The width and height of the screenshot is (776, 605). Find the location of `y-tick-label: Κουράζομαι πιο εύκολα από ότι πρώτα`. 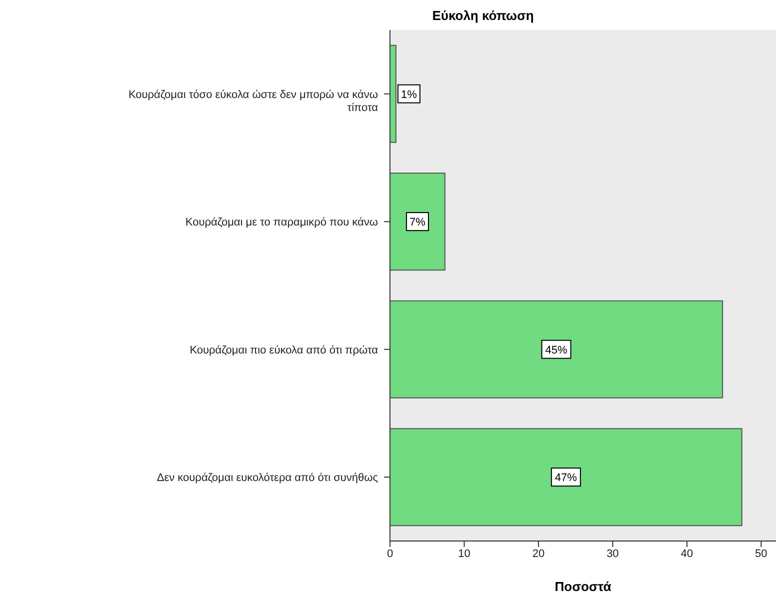

y-tick-label: Κουράζομαι πιο εύκολα από ότι πρώτα is located at coordinates (284, 350).